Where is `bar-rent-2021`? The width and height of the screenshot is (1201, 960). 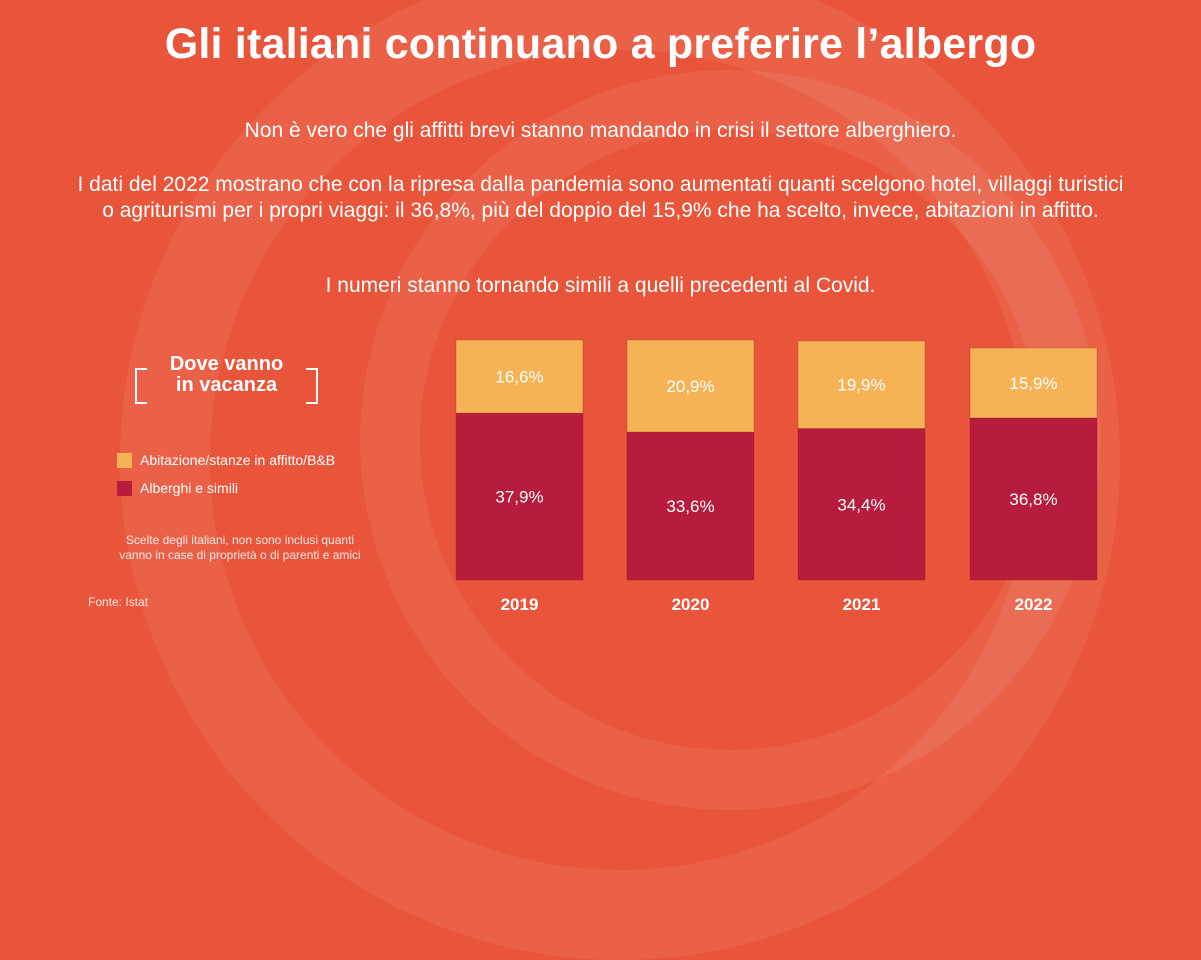
bar-rent-2021 is located at coordinates (861, 385).